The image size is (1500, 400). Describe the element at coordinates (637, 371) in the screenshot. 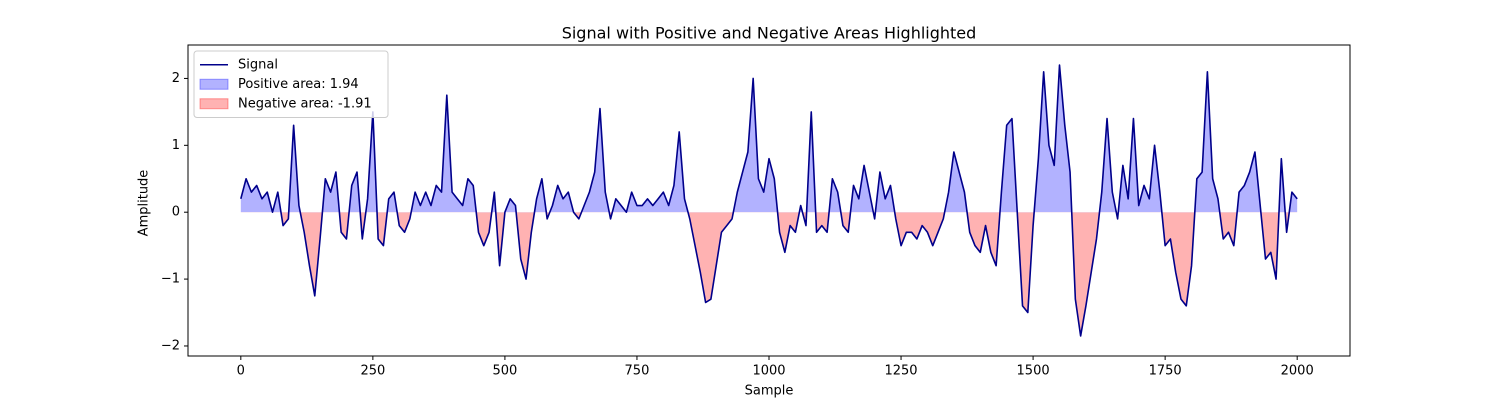

I see `x-tick-label: 750` at that location.